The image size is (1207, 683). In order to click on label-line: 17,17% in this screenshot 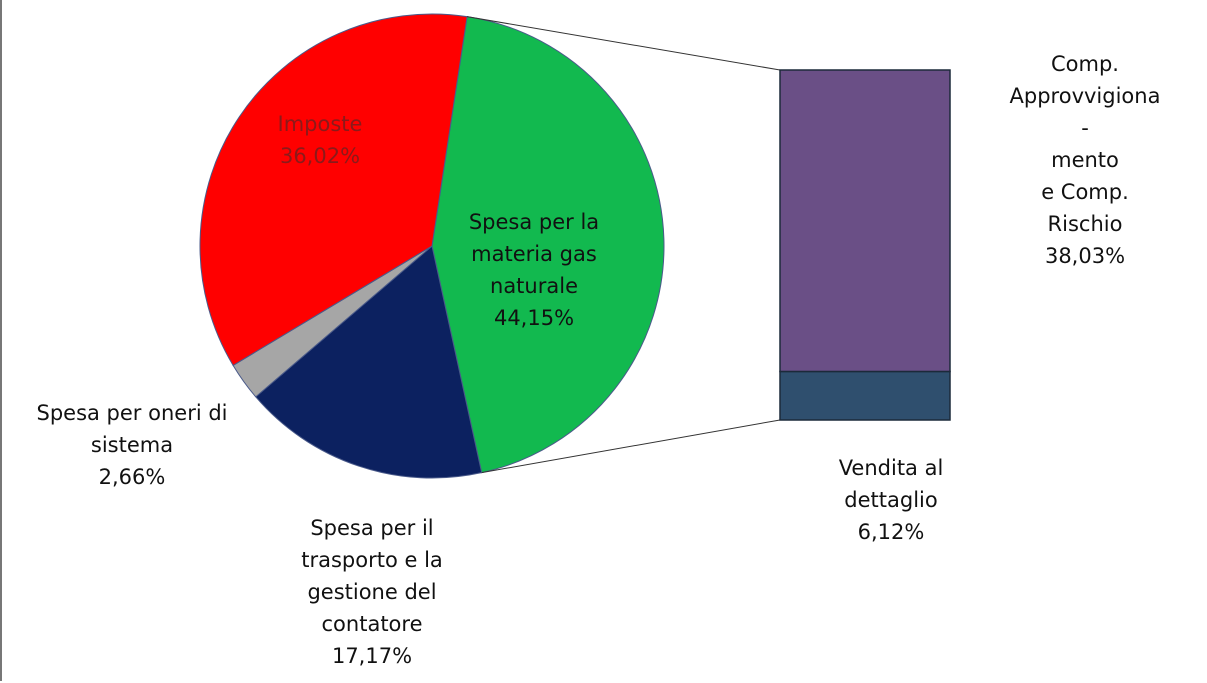, I will do `click(372, 656)`.